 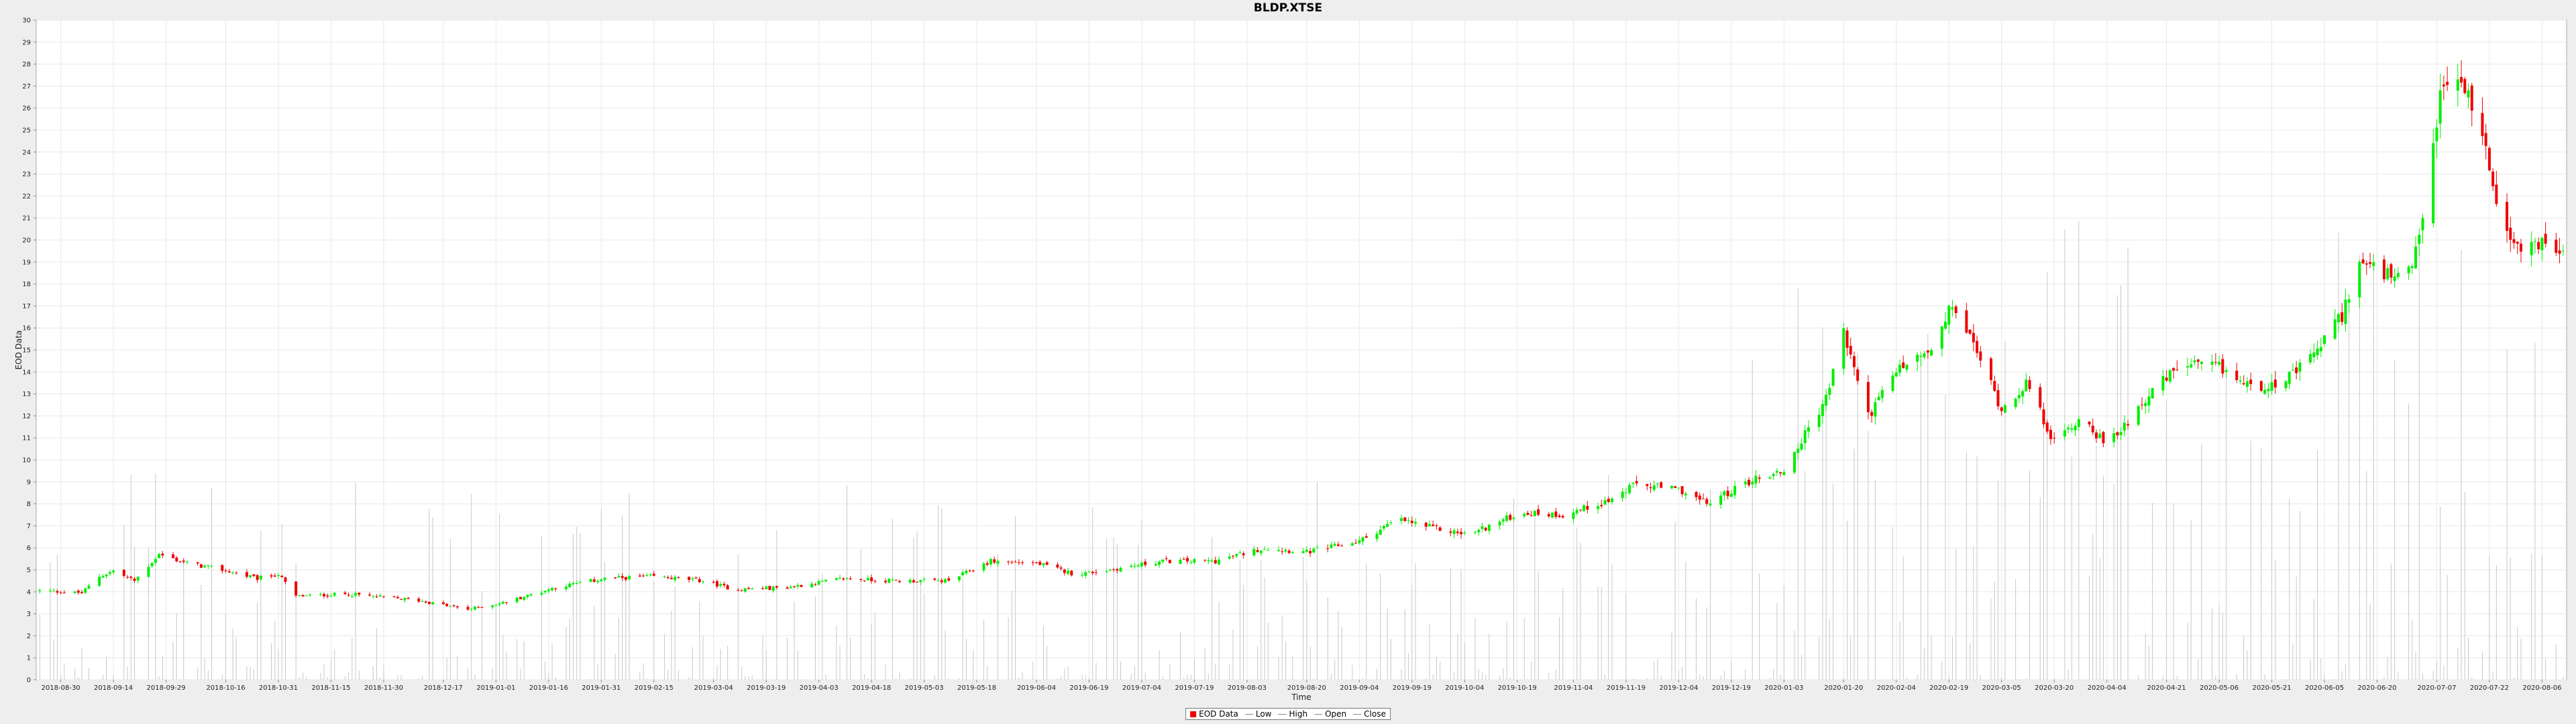 What do you see at coordinates (2489, 688) in the screenshot?
I see `x-tick-label: 2020-07-22` at bounding box center [2489, 688].